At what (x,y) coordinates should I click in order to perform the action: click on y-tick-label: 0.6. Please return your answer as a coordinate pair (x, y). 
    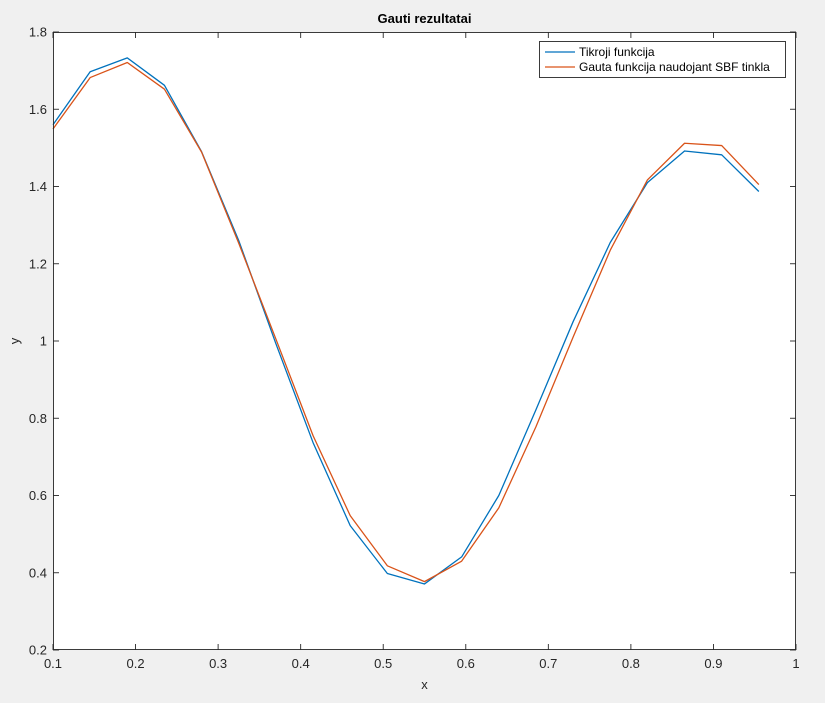
    Looking at the image, I should click on (38, 495).